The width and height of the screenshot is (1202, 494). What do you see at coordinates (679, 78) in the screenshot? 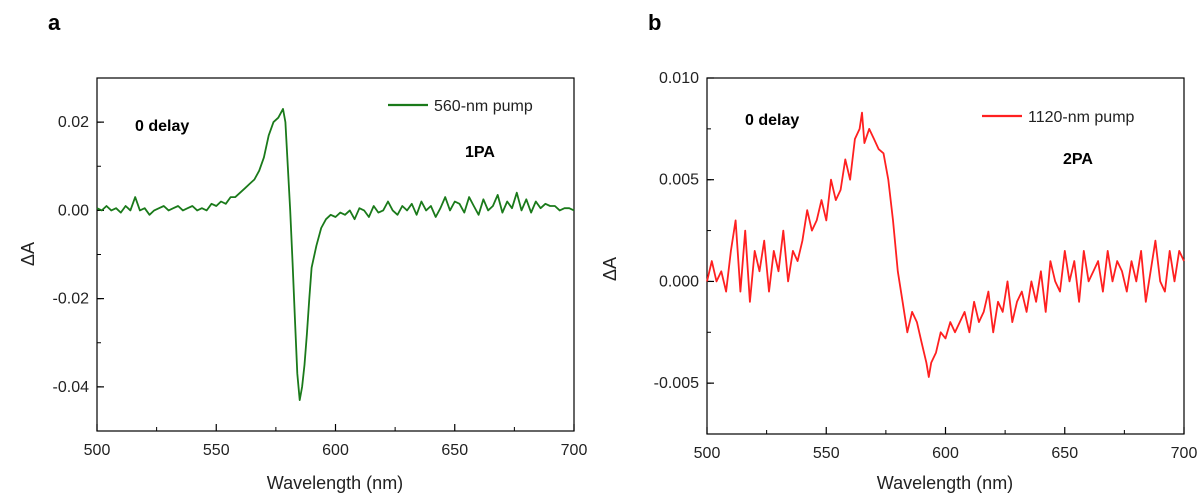
I see `y-tick-label: 0.010` at bounding box center [679, 78].